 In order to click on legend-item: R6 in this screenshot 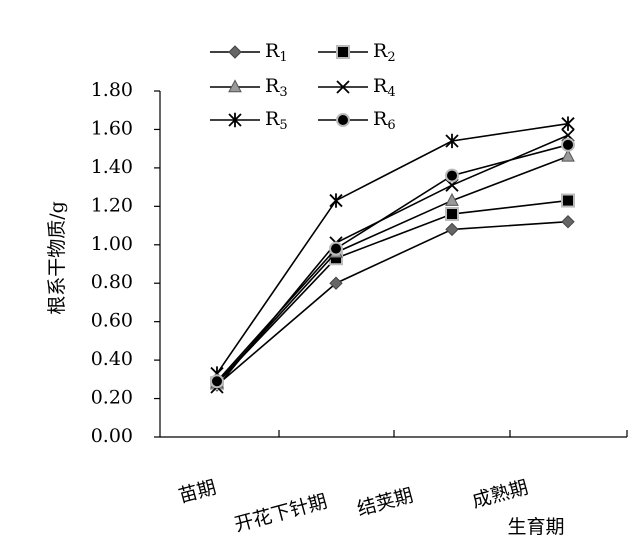, I will do `click(357, 120)`.